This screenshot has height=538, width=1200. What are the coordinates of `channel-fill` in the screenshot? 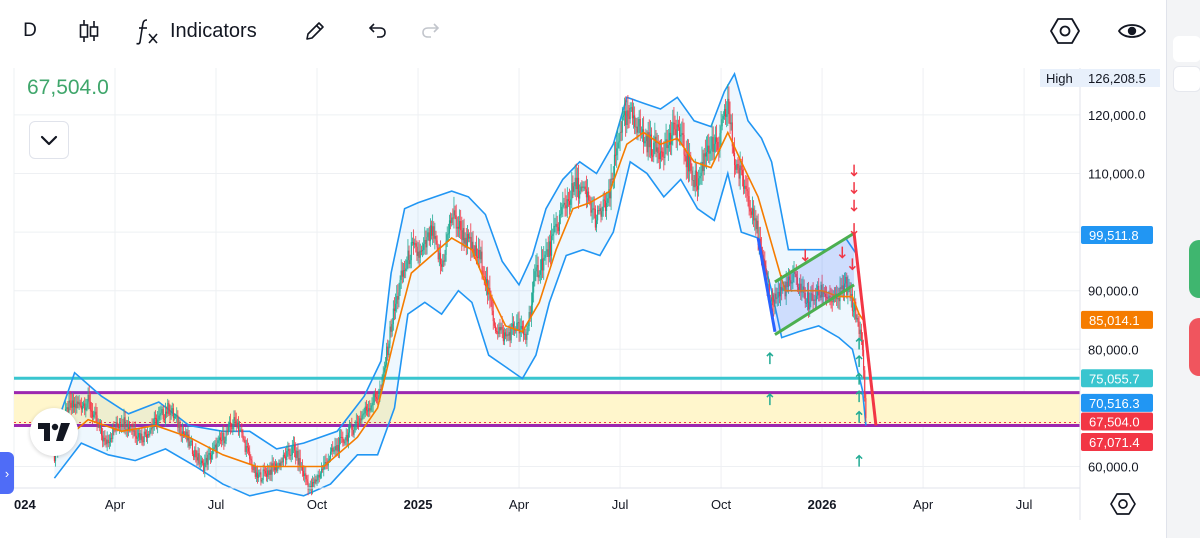 It's located at (814, 284).